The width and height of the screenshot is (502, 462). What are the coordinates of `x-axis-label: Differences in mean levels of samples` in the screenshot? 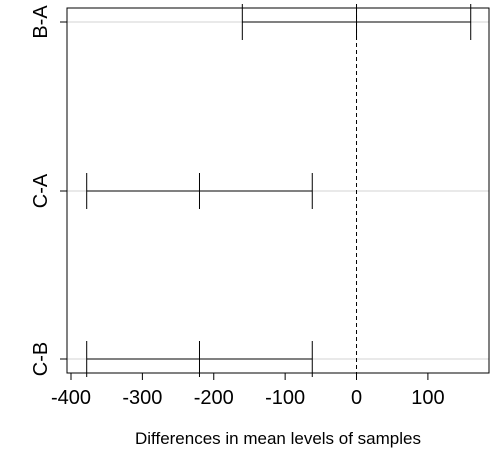 It's located at (278, 438).